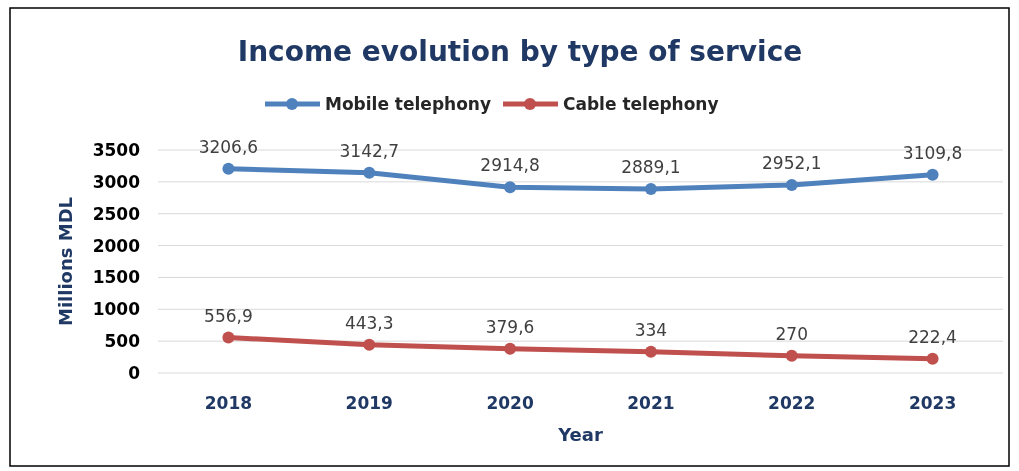 This screenshot has width=1019, height=471. Describe the element at coordinates (791, 333) in the screenshot. I see `data-label: 270` at that location.